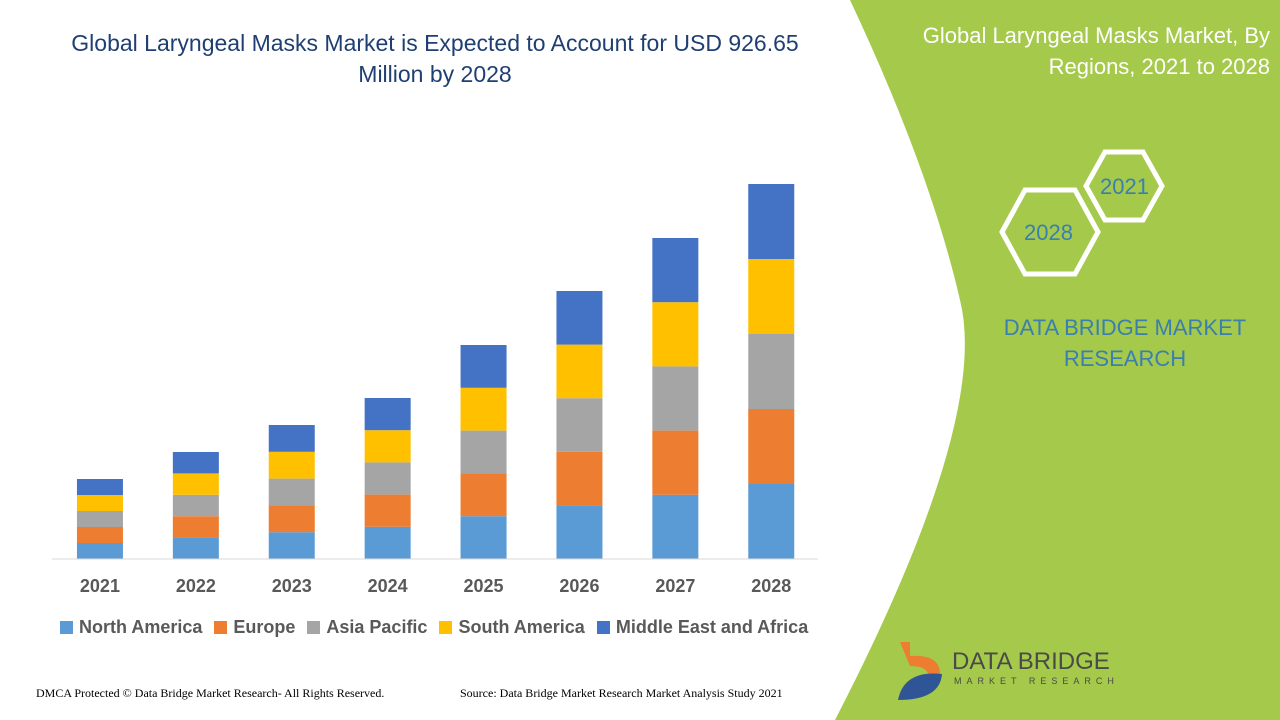 This screenshot has height=720, width=1280. What do you see at coordinates (579, 586) in the screenshot?
I see `x-tick-label: 2026` at bounding box center [579, 586].